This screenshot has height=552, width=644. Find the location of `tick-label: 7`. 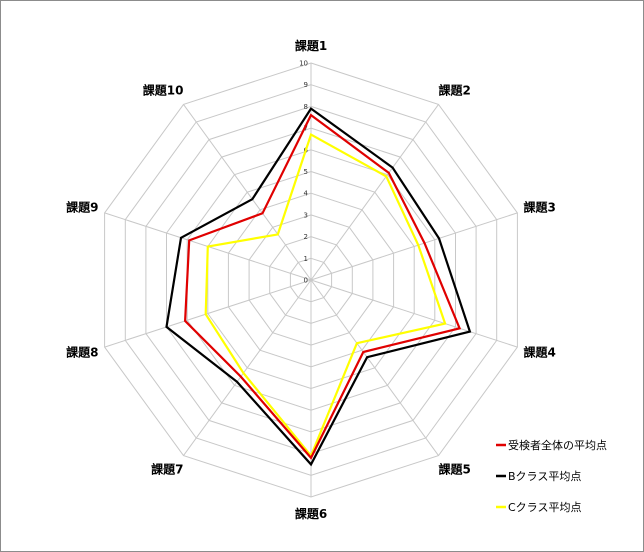

tick-label: 7 is located at coordinates (306, 129).